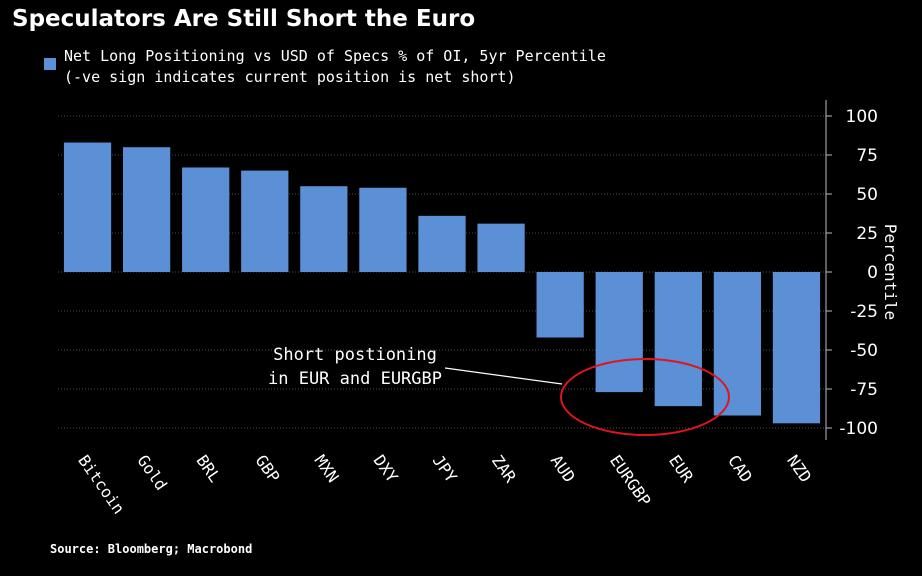  Describe the element at coordinates (383, 229) in the screenshot. I see `bar-dxy` at that location.